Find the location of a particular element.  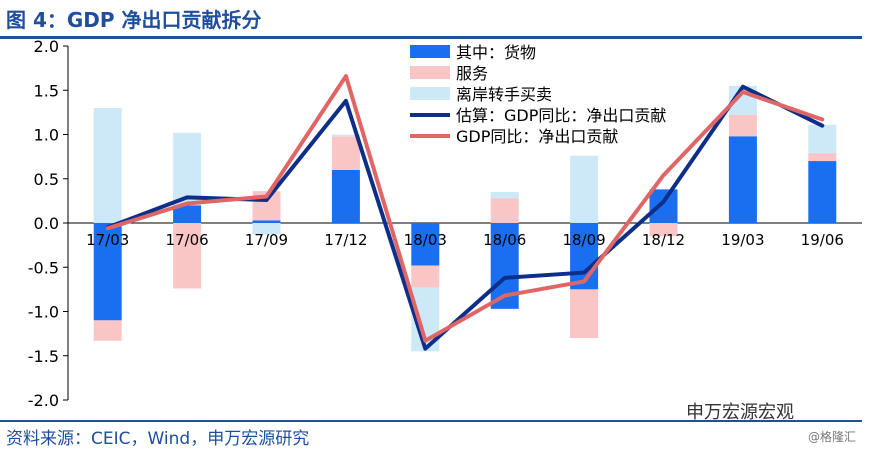

y-tick-label: 0.5 is located at coordinates (46, 179).